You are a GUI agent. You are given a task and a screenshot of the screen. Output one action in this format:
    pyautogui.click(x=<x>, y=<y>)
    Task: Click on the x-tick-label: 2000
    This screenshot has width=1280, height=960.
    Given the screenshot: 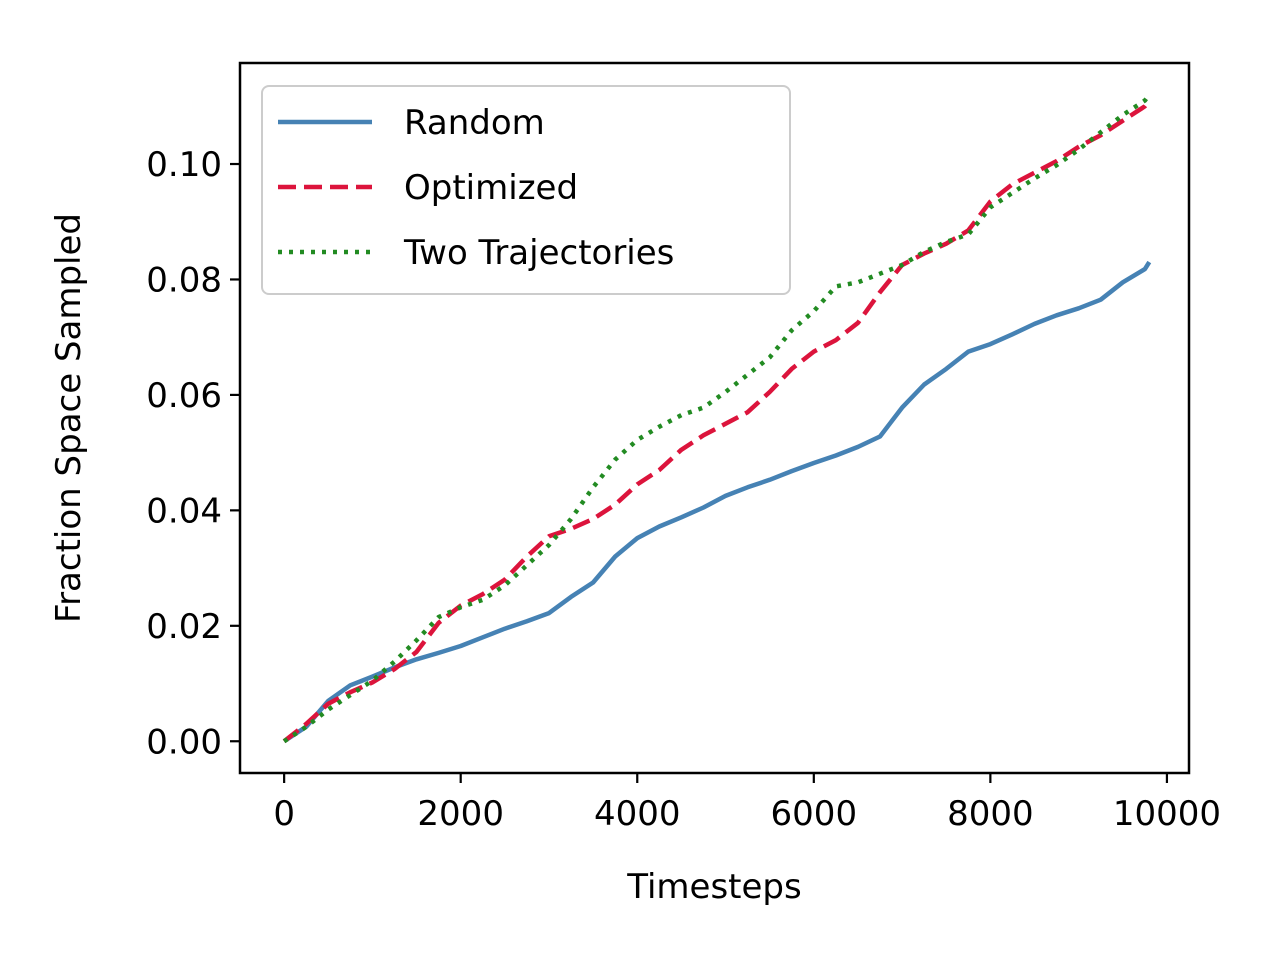 What is the action you would take?
    pyautogui.click(x=460, y=814)
    